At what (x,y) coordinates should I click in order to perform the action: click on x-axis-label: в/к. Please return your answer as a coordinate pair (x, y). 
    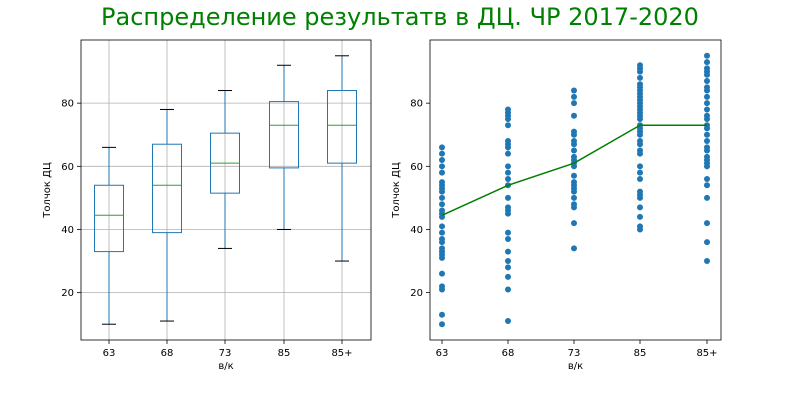
    Looking at the image, I should click on (225, 366).